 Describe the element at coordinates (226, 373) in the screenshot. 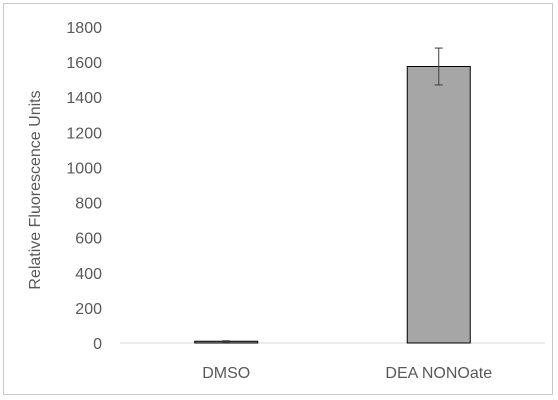

I see `x-category-label: DMSO` at that location.